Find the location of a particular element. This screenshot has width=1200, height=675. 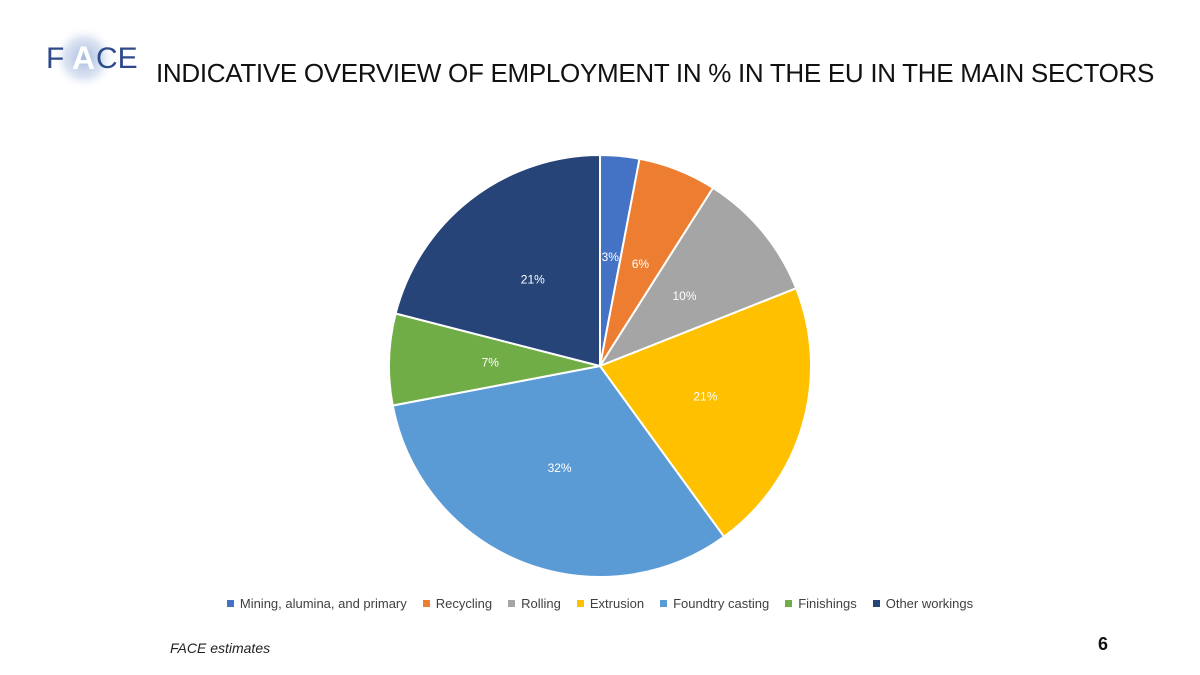

legend-item-2: Recycling is located at coordinates (457, 603).